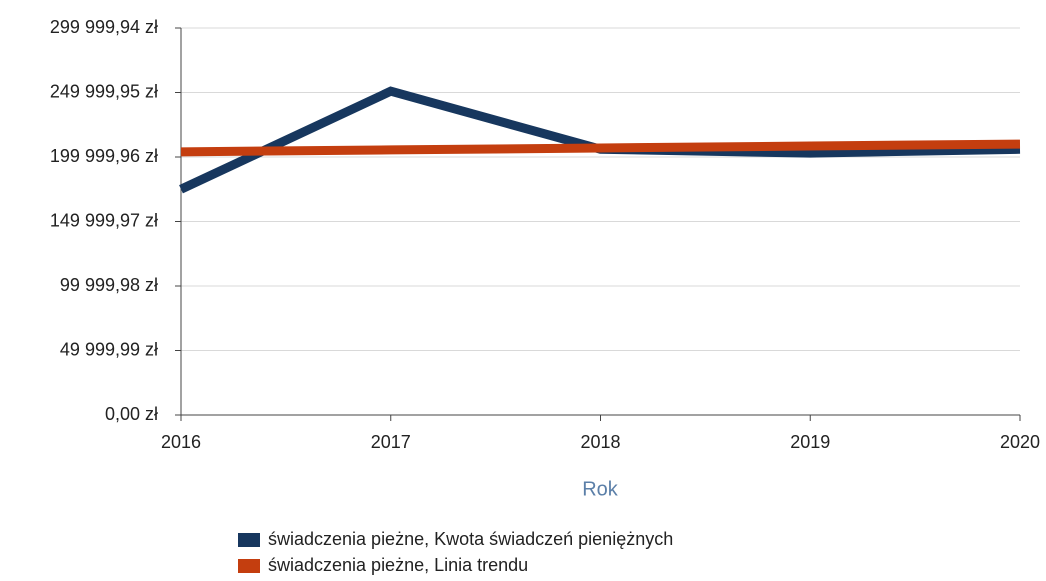 The height and width of the screenshot is (581, 1046). I want to click on x-tick-label: 2018, so click(600, 442).